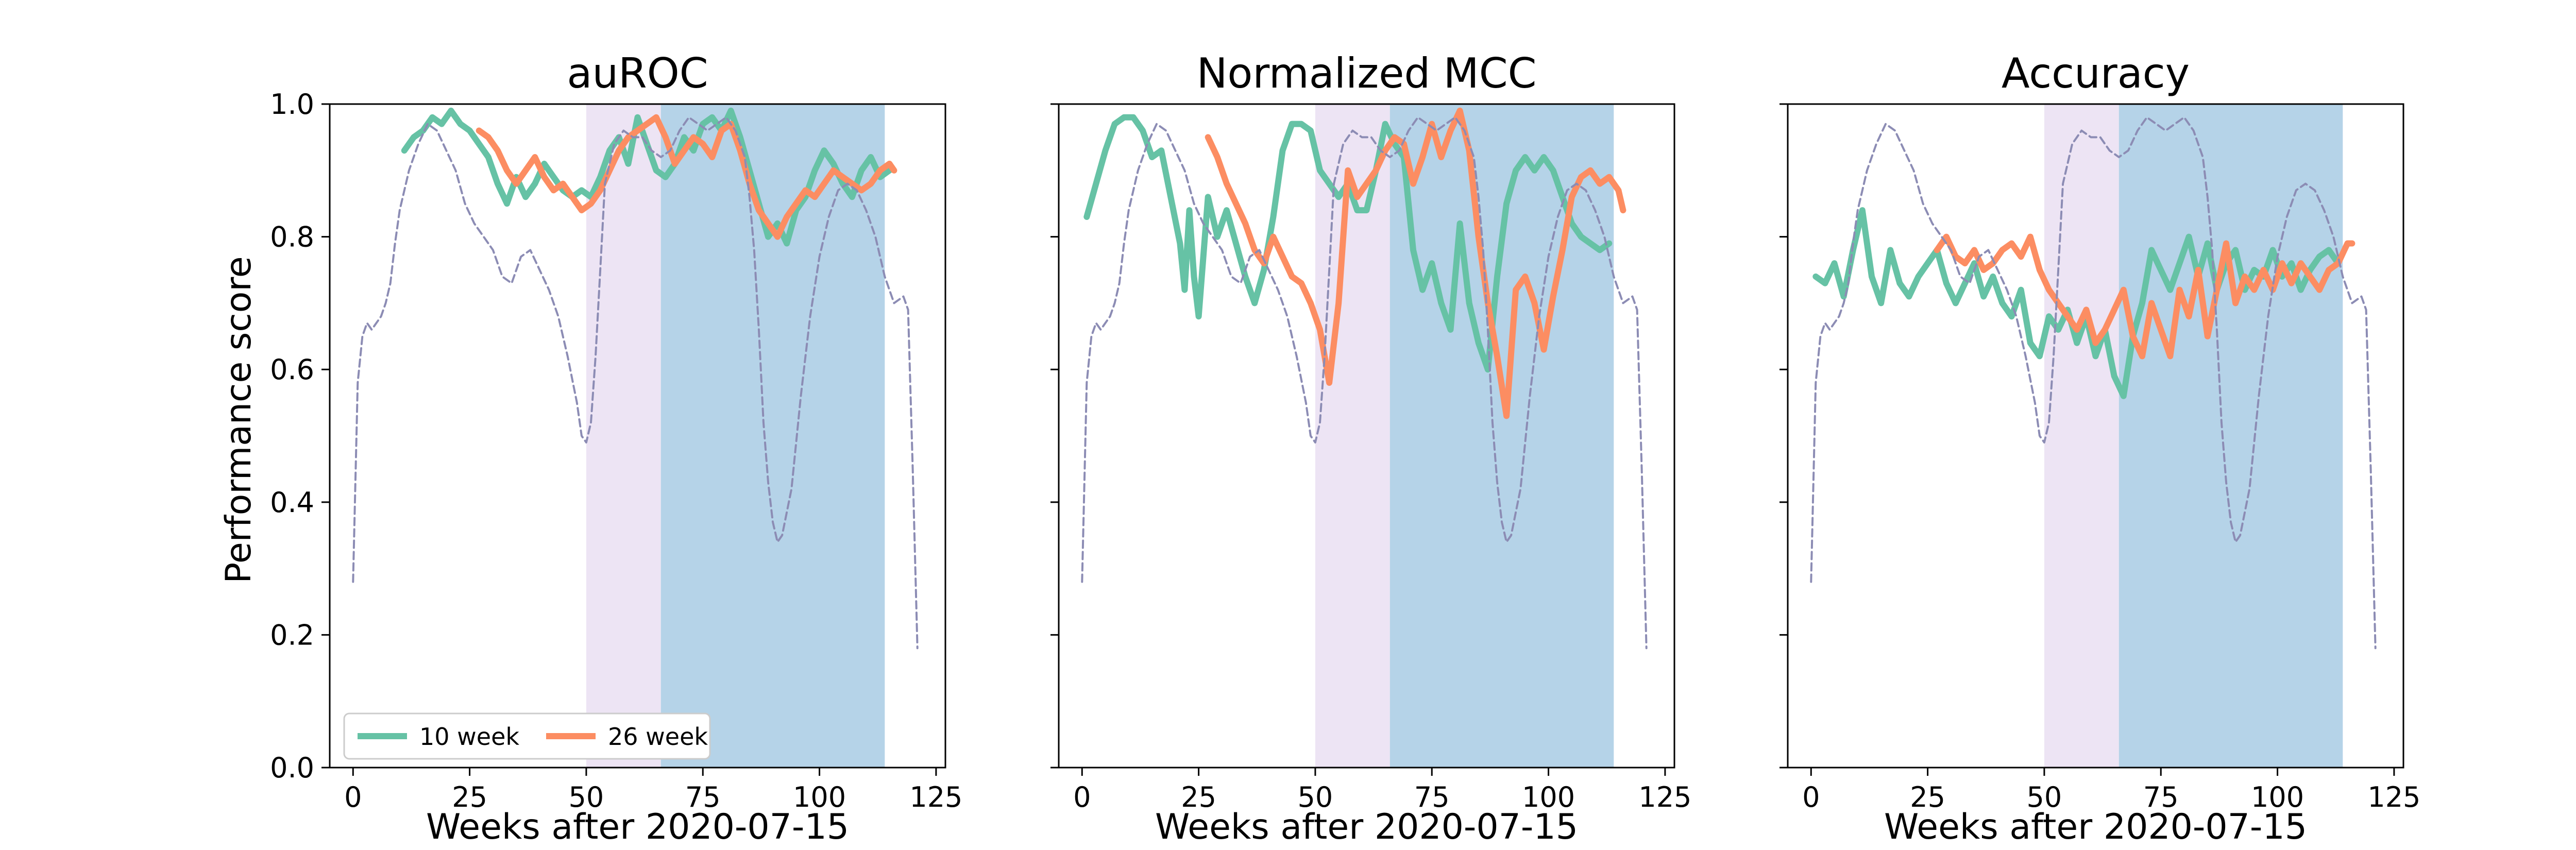  I want to click on y-tick-label: 0.4, so click(292, 502).